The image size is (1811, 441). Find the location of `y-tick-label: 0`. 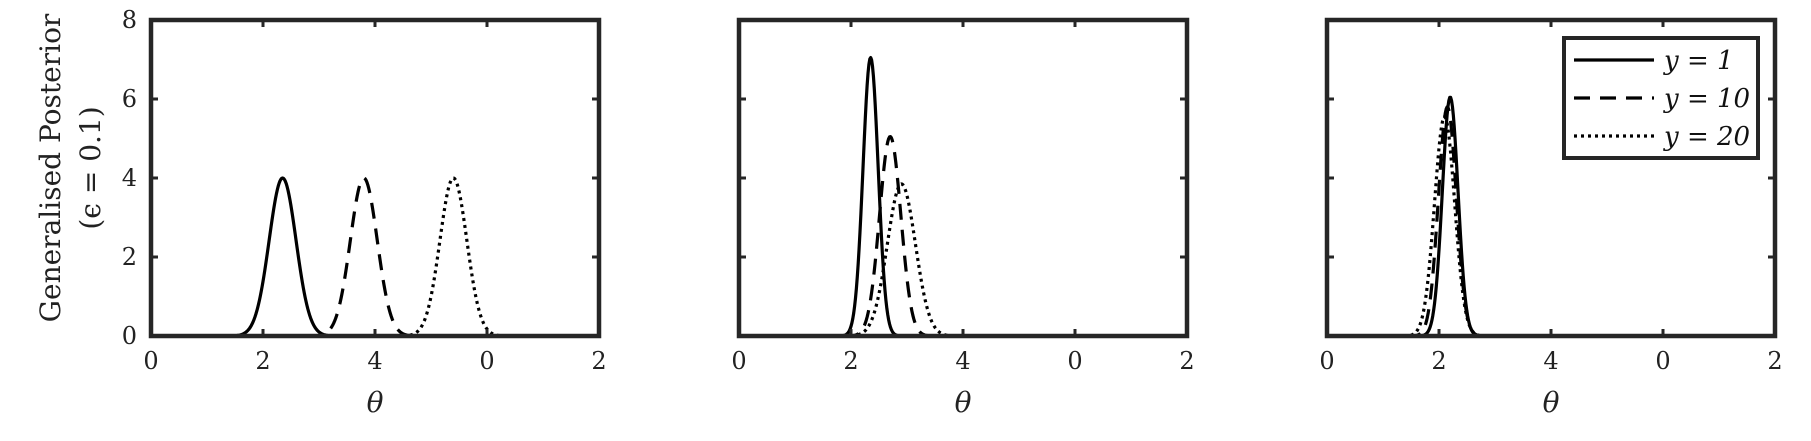

y-tick-label: 0 is located at coordinates (129, 336).